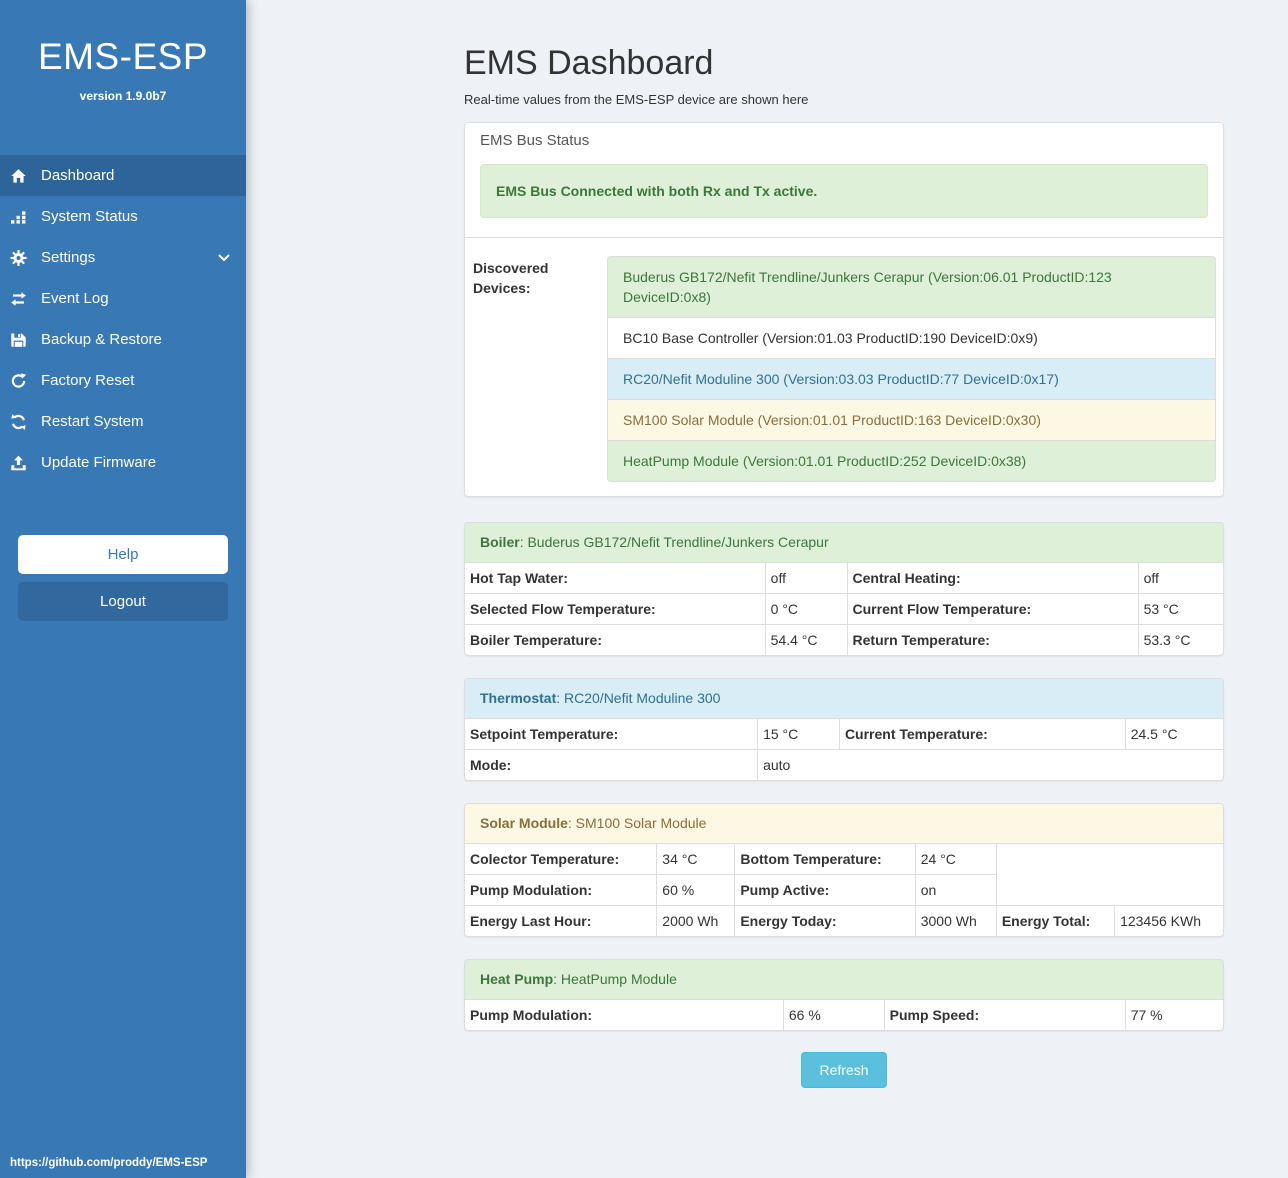  Describe the element at coordinates (990, 765) in the screenshot. I see `field-value: auto` at that location.